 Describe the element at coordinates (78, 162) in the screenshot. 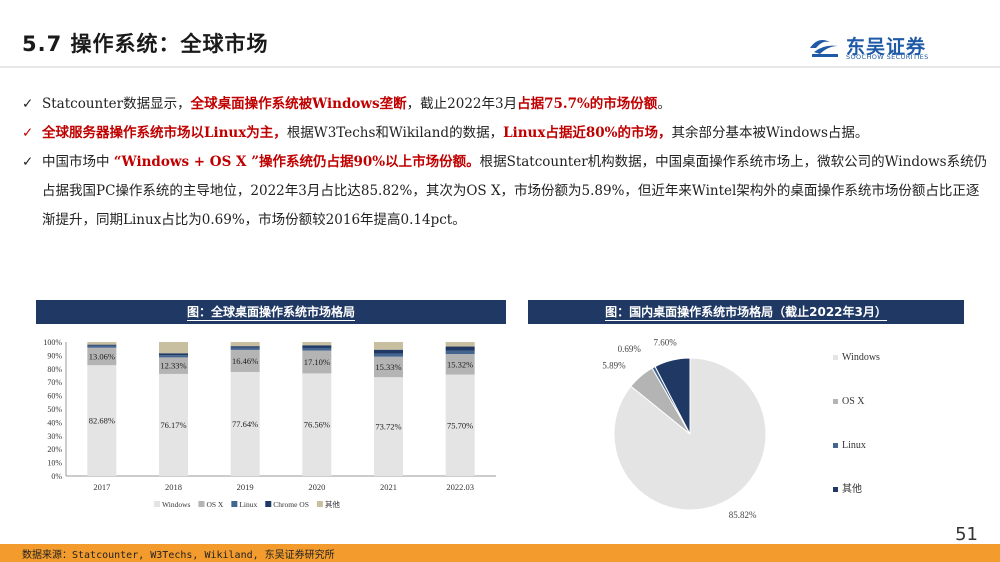

I see `bullet-text: 中国市场中` at that location.